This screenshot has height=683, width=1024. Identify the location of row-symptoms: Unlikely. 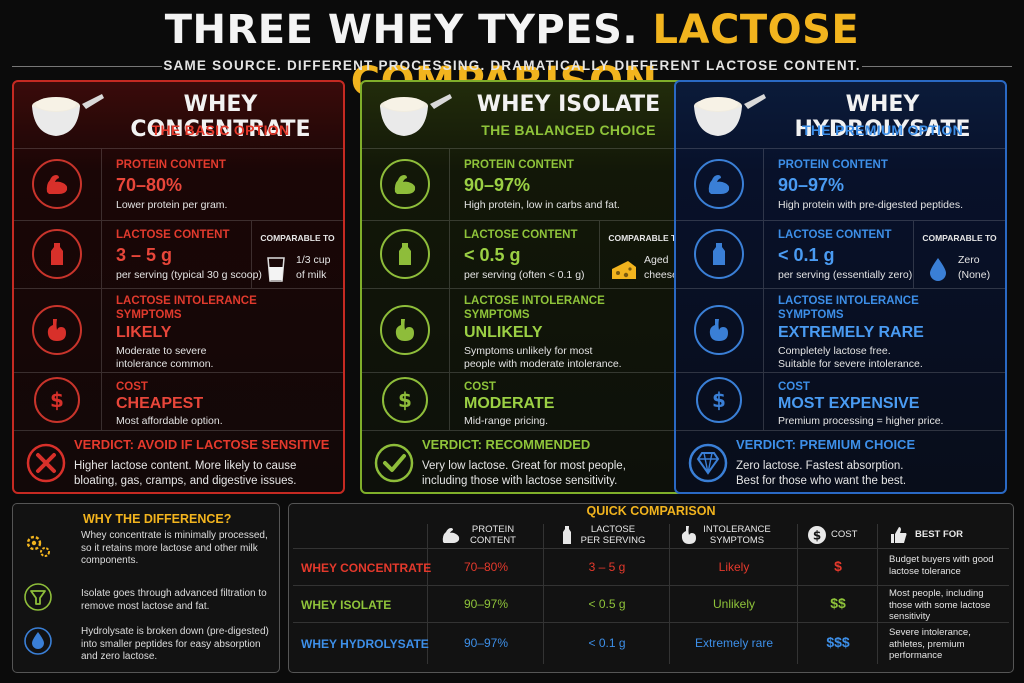
(733, 604).